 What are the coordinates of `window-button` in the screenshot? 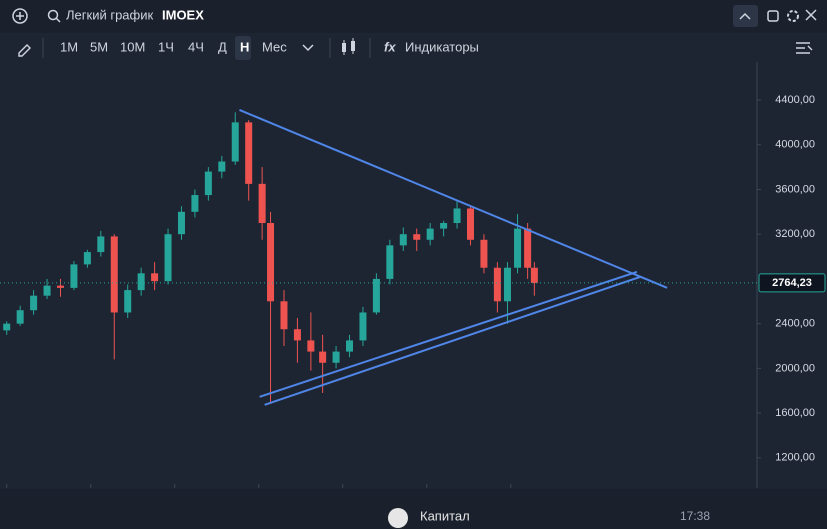 It's located at (773, 16).